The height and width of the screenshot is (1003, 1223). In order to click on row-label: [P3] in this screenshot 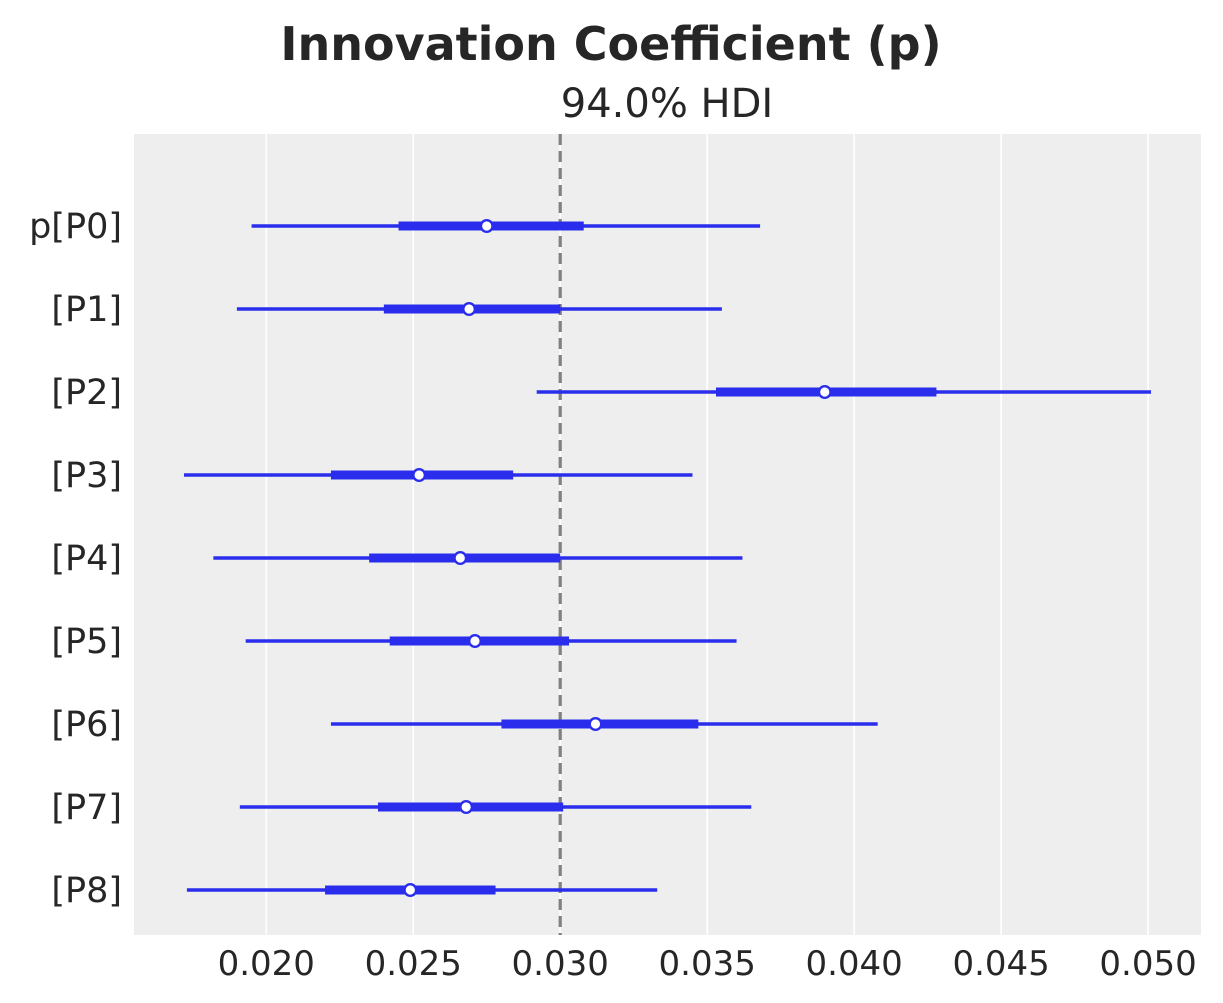, I will do `click(86, 476)`.